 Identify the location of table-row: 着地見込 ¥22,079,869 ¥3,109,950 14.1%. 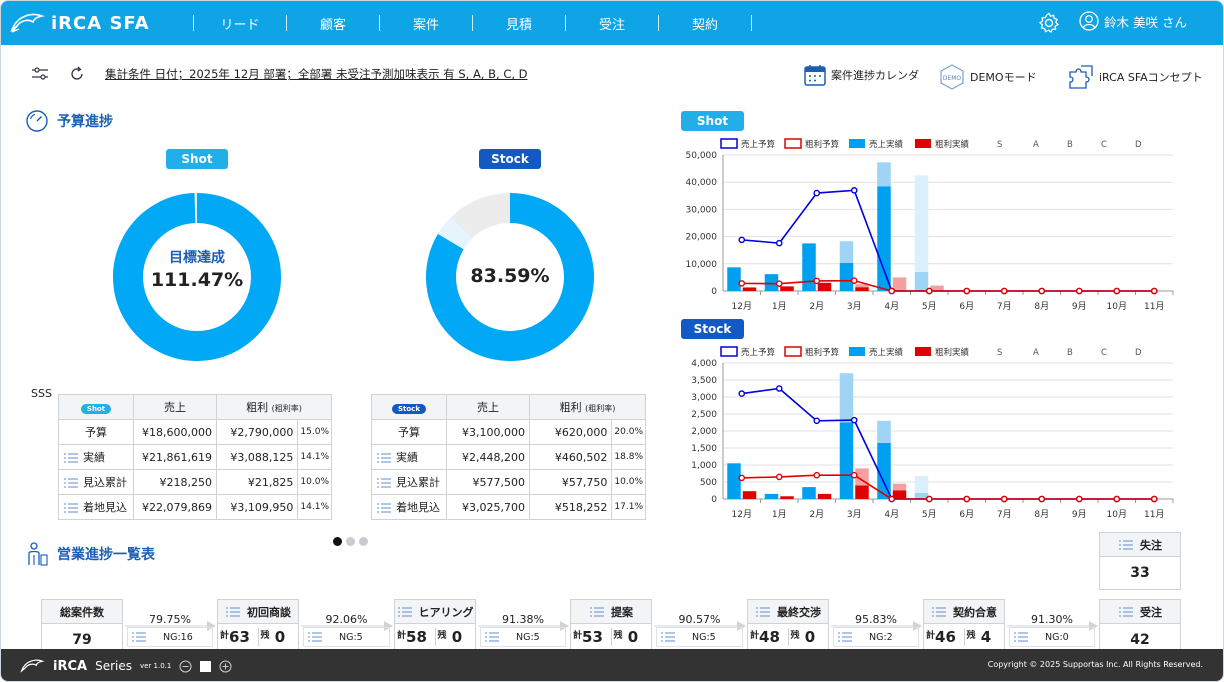
(195, 507).